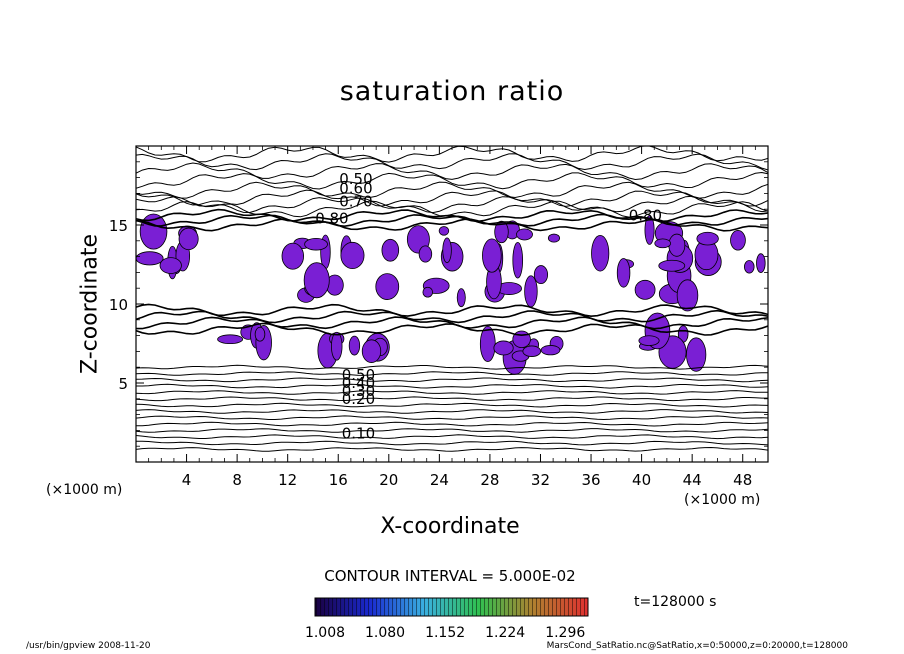  Describe the element at coordinates (505, 633) in the screenshot. I see `colorbar-tick-label: 1.224` at that location.